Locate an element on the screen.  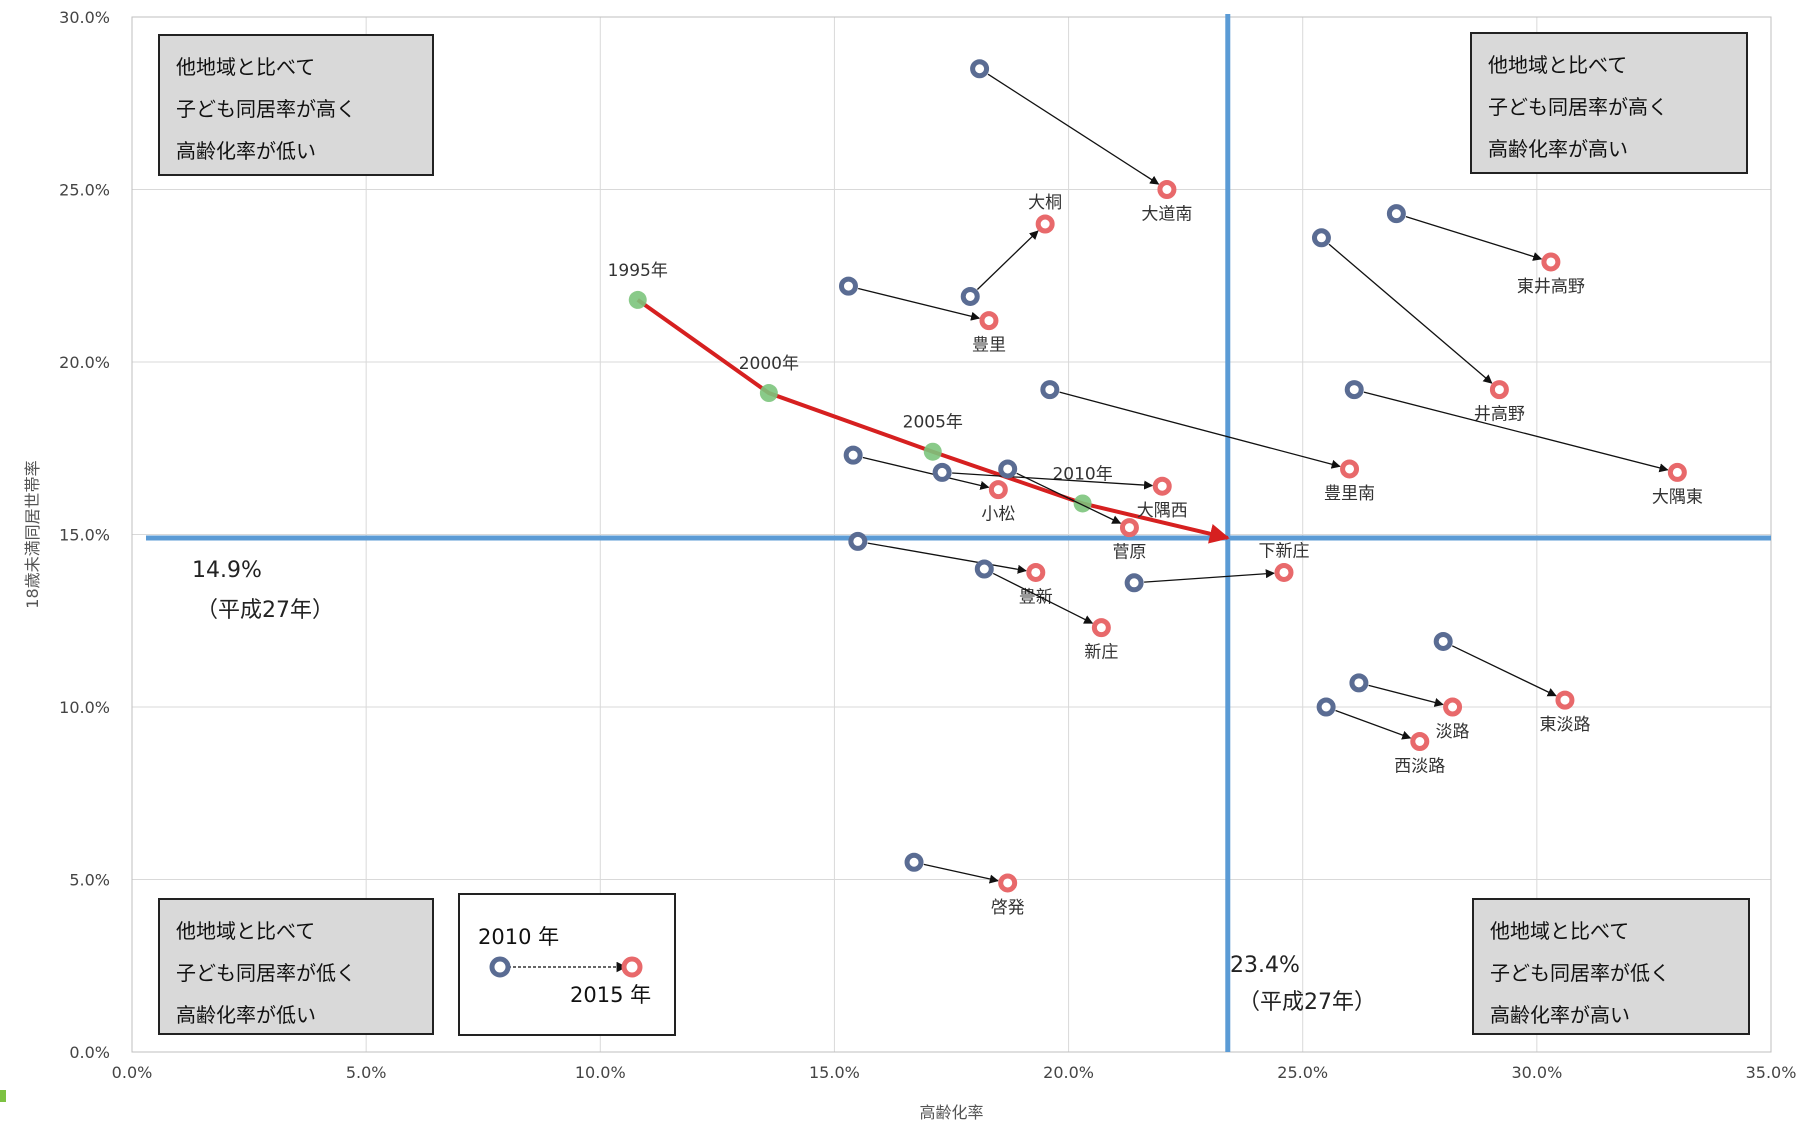
v-ref-sublabel: （平成27年） is located at coordinates (1307, 1002).